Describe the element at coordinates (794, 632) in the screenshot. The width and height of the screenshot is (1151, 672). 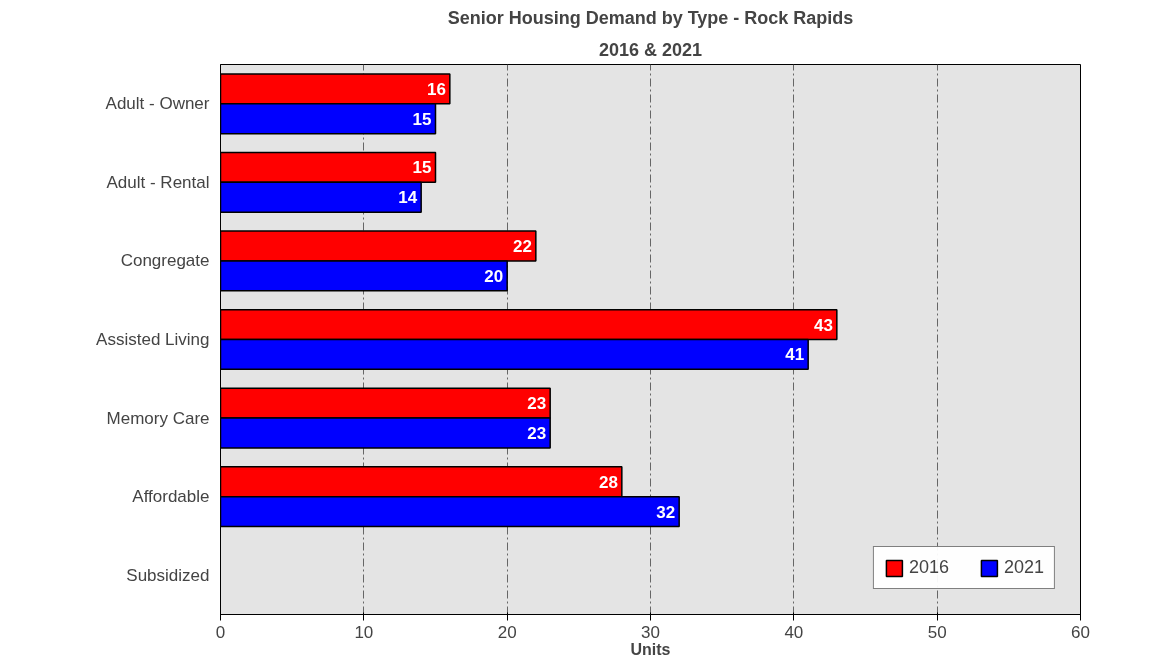
I see `x-tick-label: 40` at that location.